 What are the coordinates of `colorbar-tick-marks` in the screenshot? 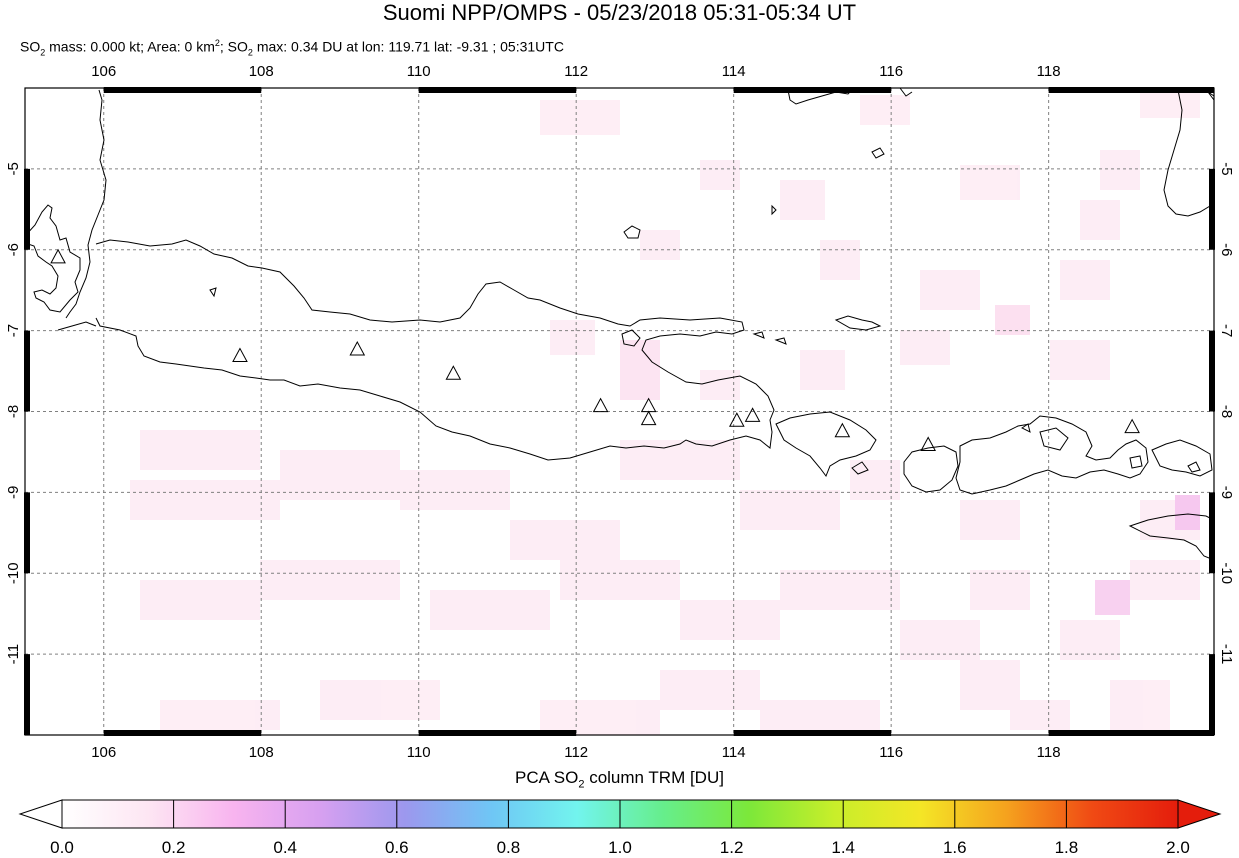 It's located at (620, 814).